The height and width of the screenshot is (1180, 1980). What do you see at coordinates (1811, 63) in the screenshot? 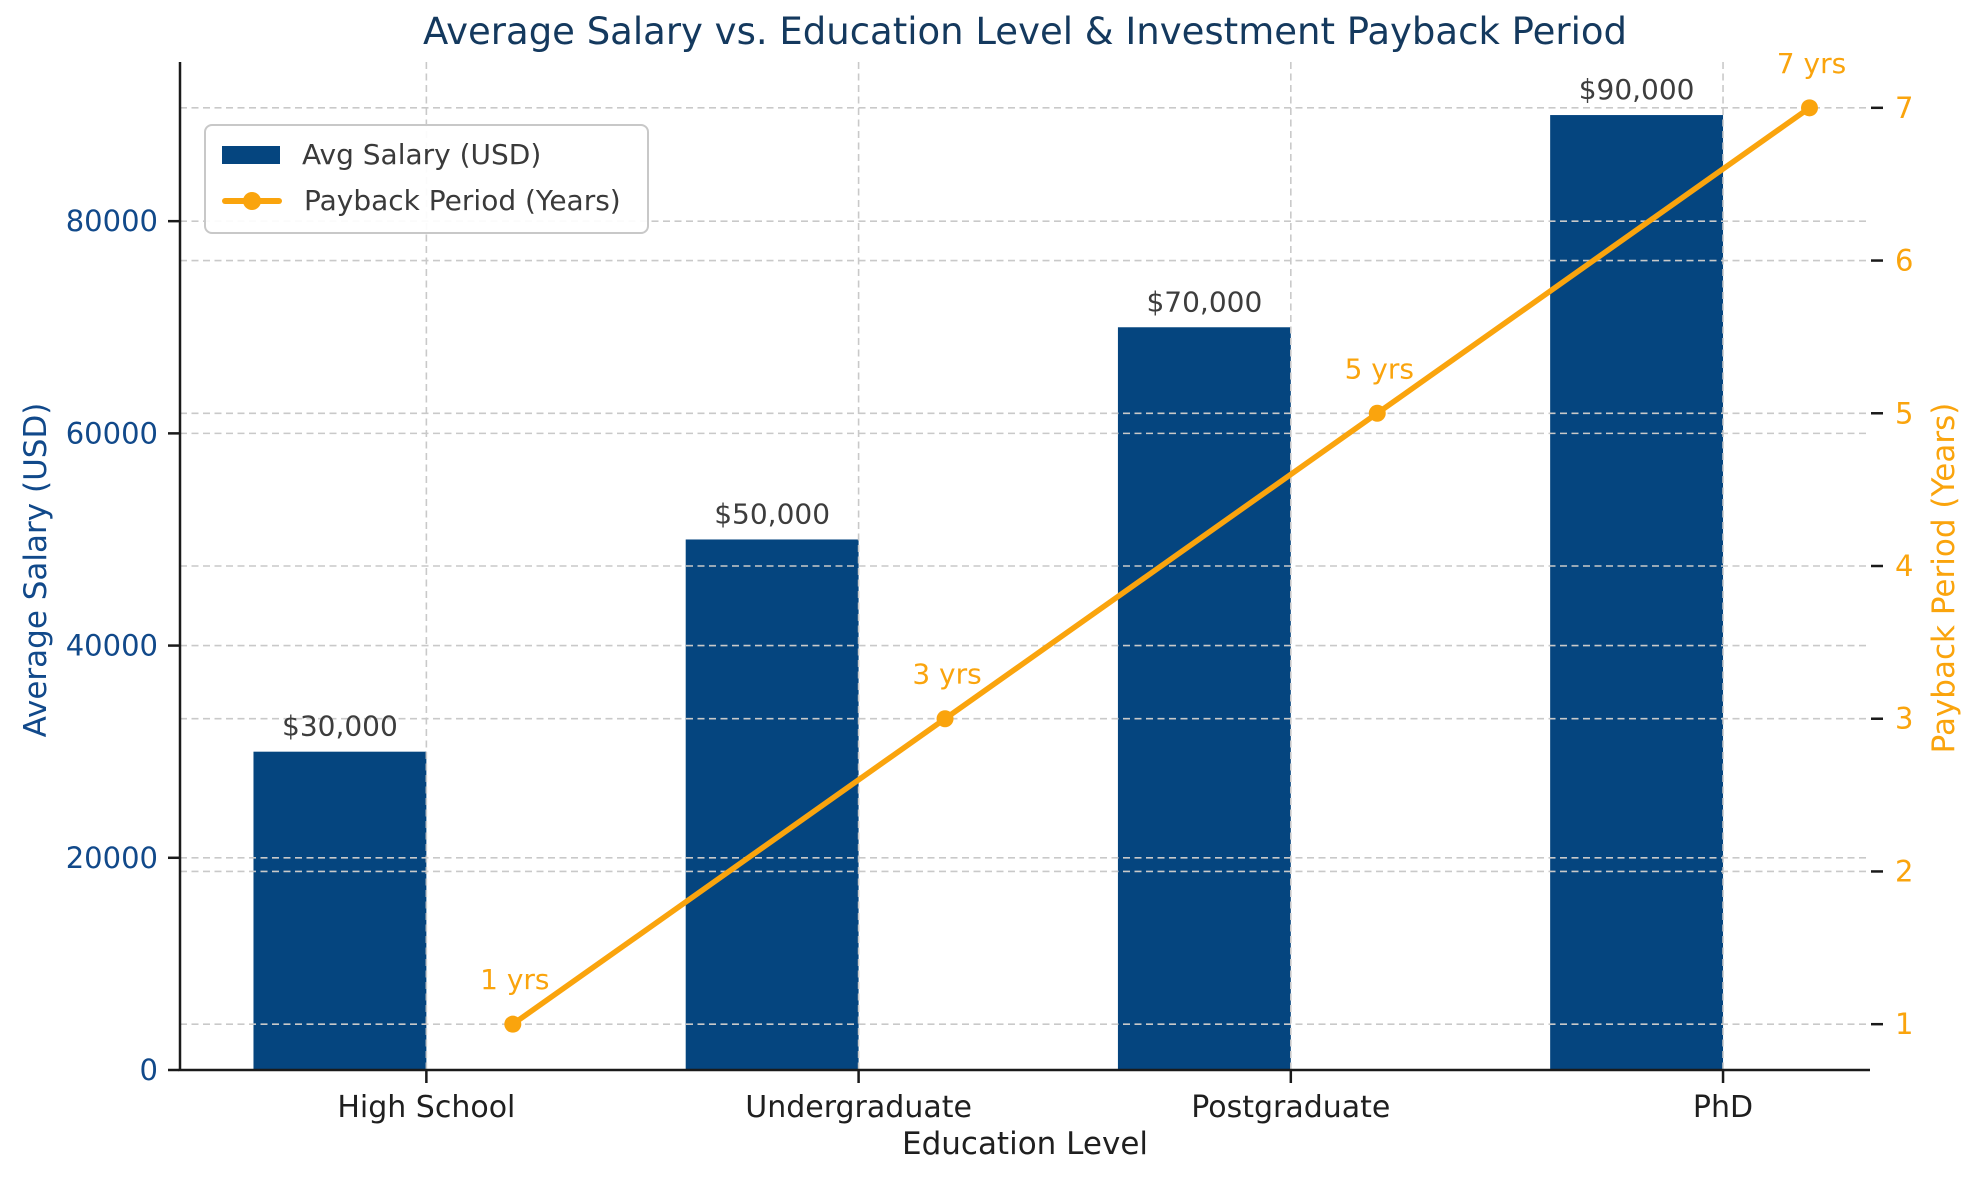
I see `payback-annotation: 7 yrs` at bounding box center [1811, 63].